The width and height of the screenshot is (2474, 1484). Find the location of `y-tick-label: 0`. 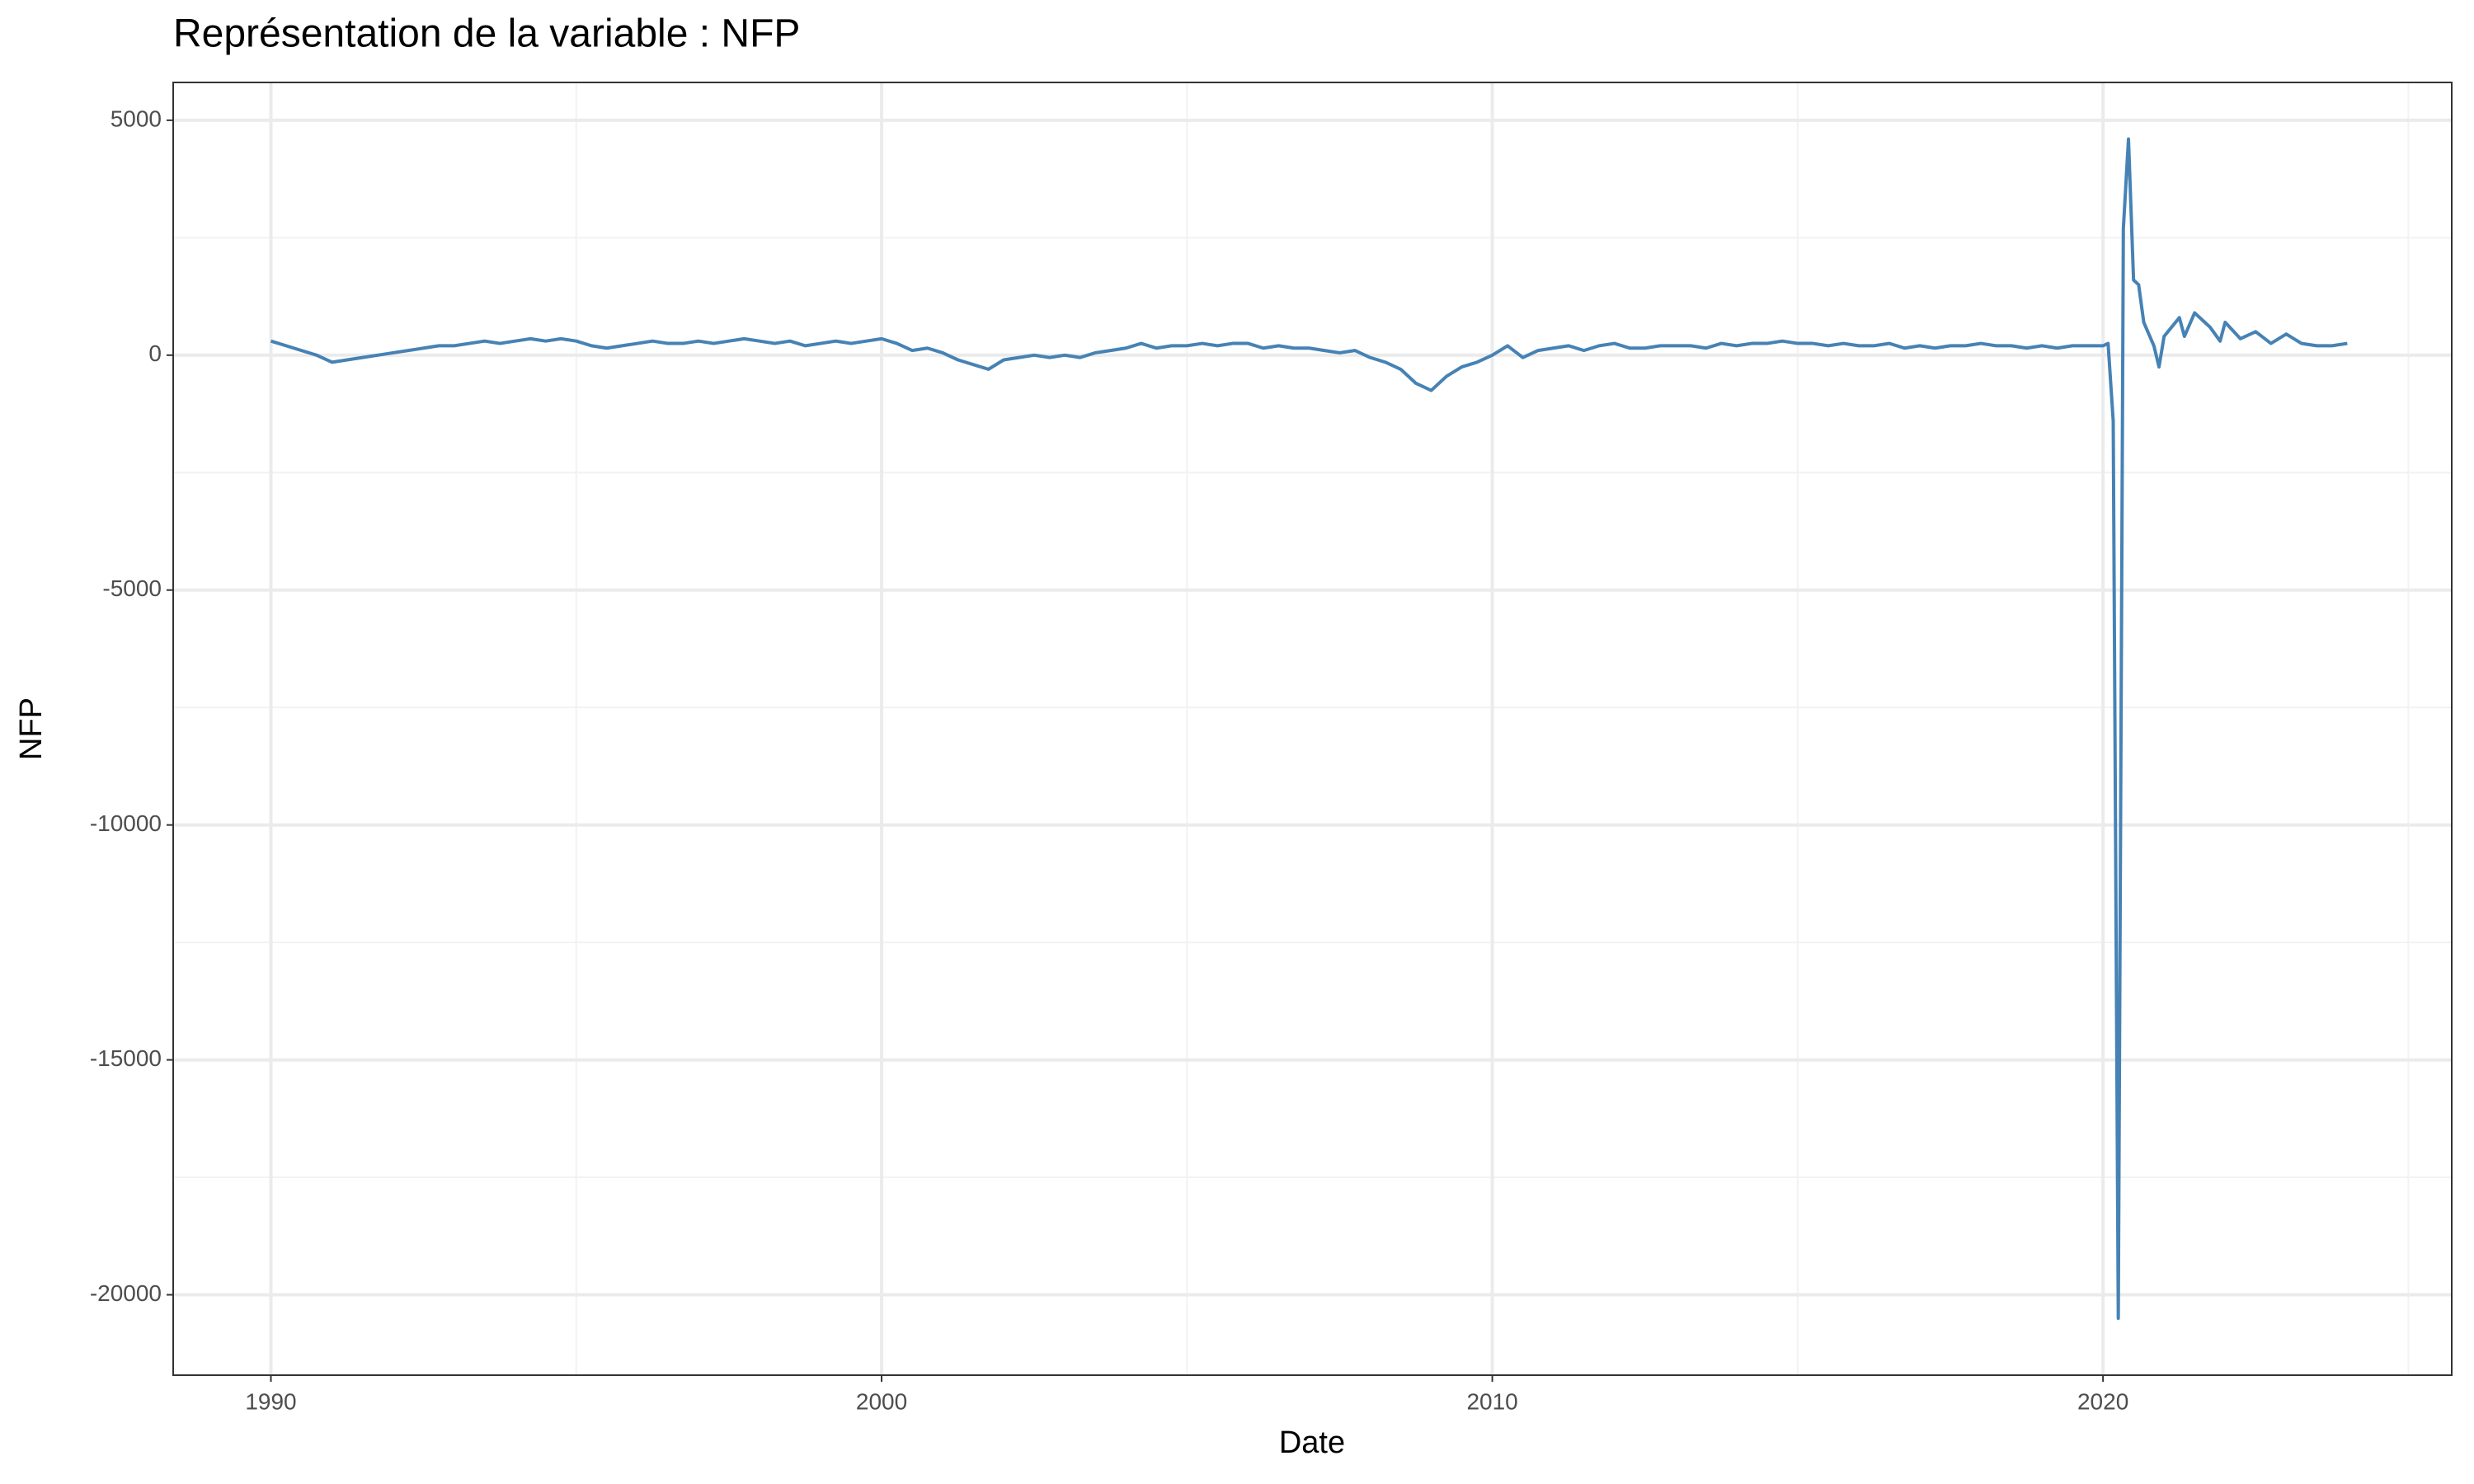

y-tick-label: 0 is located at coordinates (155, 353).